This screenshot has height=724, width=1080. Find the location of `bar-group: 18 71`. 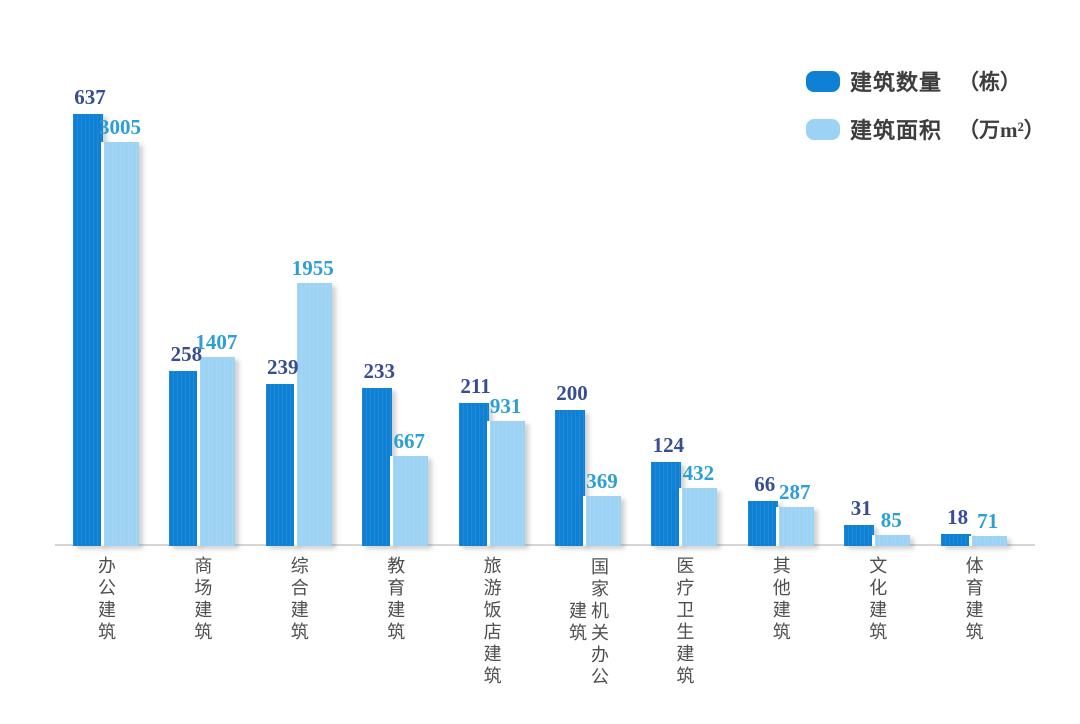

bar-group: 18 71 is located at coordinates (975, 273).